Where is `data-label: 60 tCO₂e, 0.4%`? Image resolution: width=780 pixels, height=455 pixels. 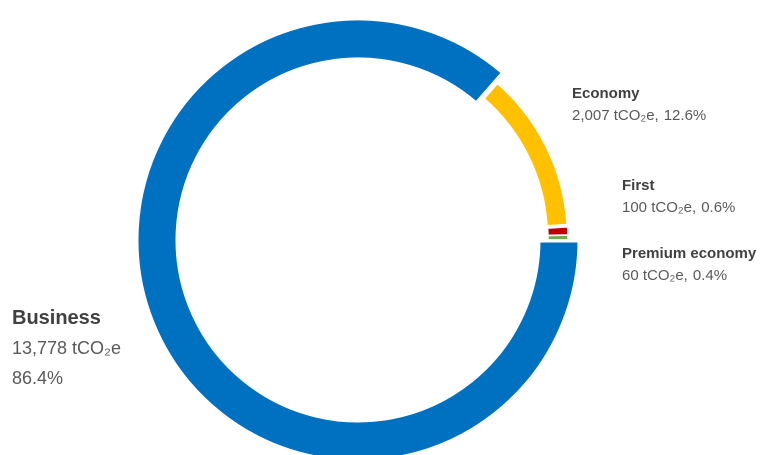 data-label: 60 tCO₂e, 0.4% is located at coordinates (674, 275).